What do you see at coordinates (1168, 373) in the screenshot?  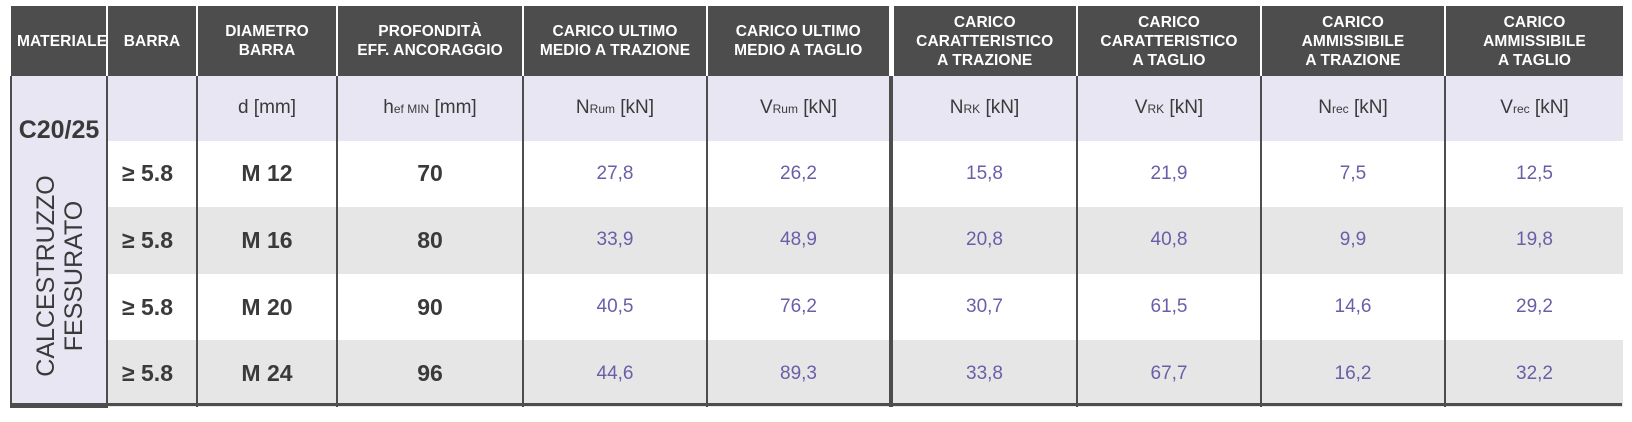 I see `cell-vrk: 67,7` at bounding box center [1168, 373].